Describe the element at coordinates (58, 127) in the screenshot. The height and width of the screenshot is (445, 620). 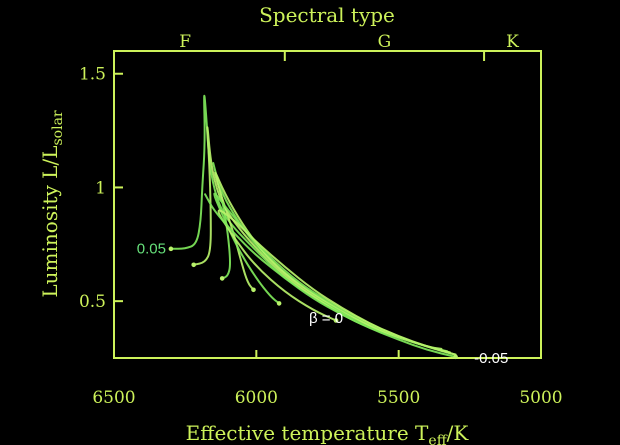
I see `y-axis-title-sub: solar` at that location.